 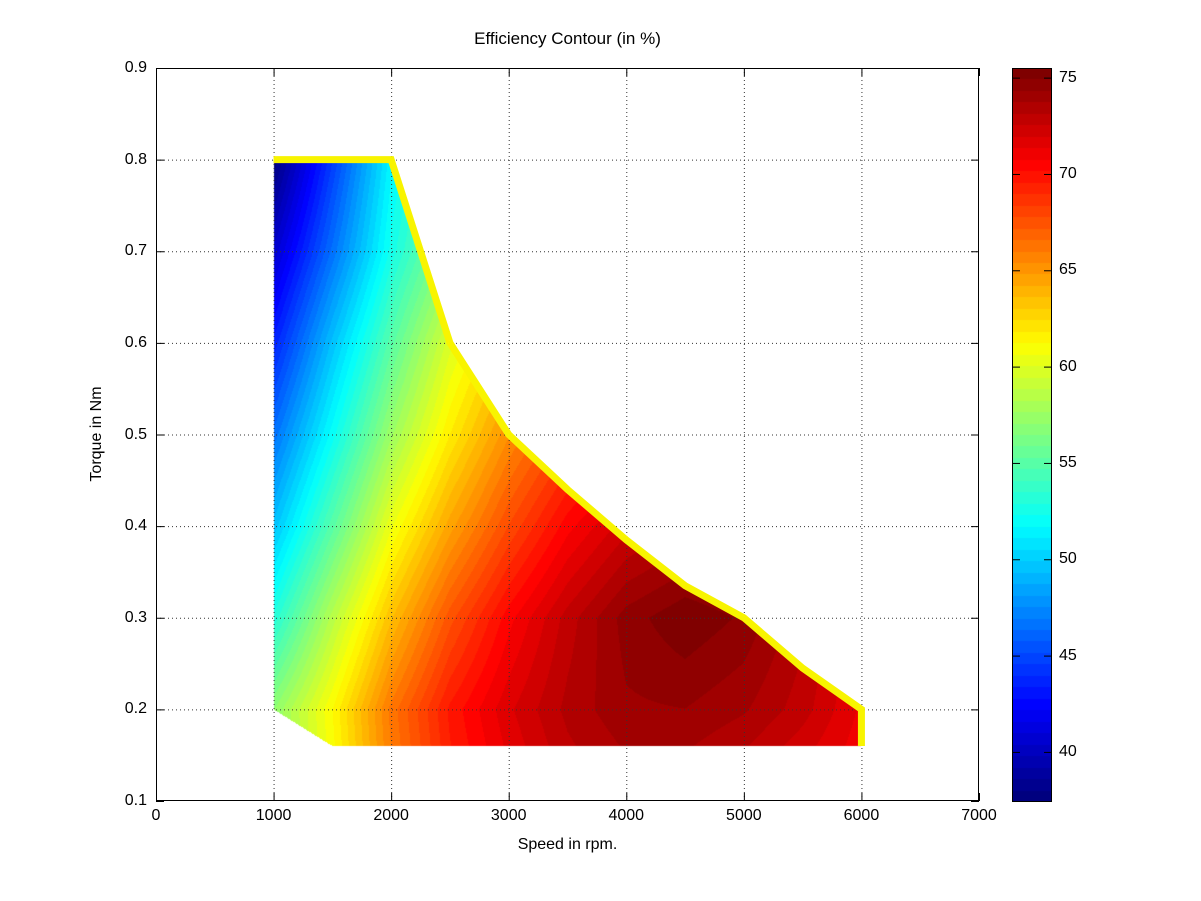 What do you see at coordinates (1068, 173) in the screenshot?
I see `colorbar-tick-label: 70` at bounding box center [1068, 173].